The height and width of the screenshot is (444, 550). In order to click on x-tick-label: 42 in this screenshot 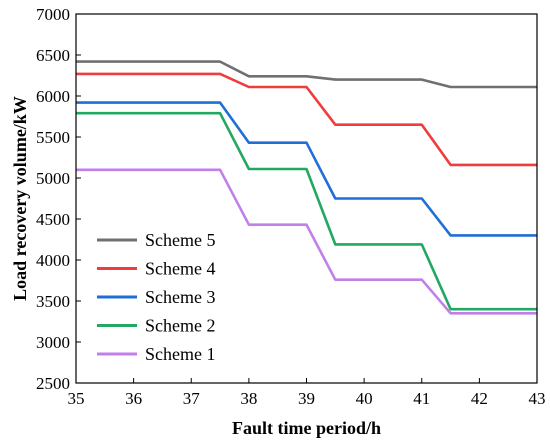, I will do `click(479, 398)`.